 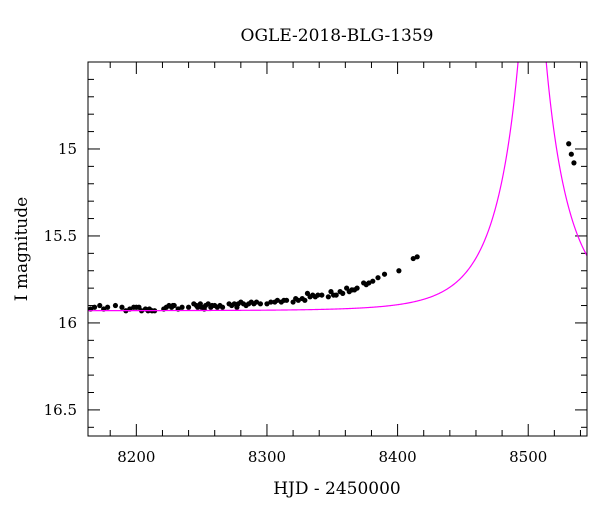 I want to click on y-tick-label: 16.5, so click(x=60, y=410).